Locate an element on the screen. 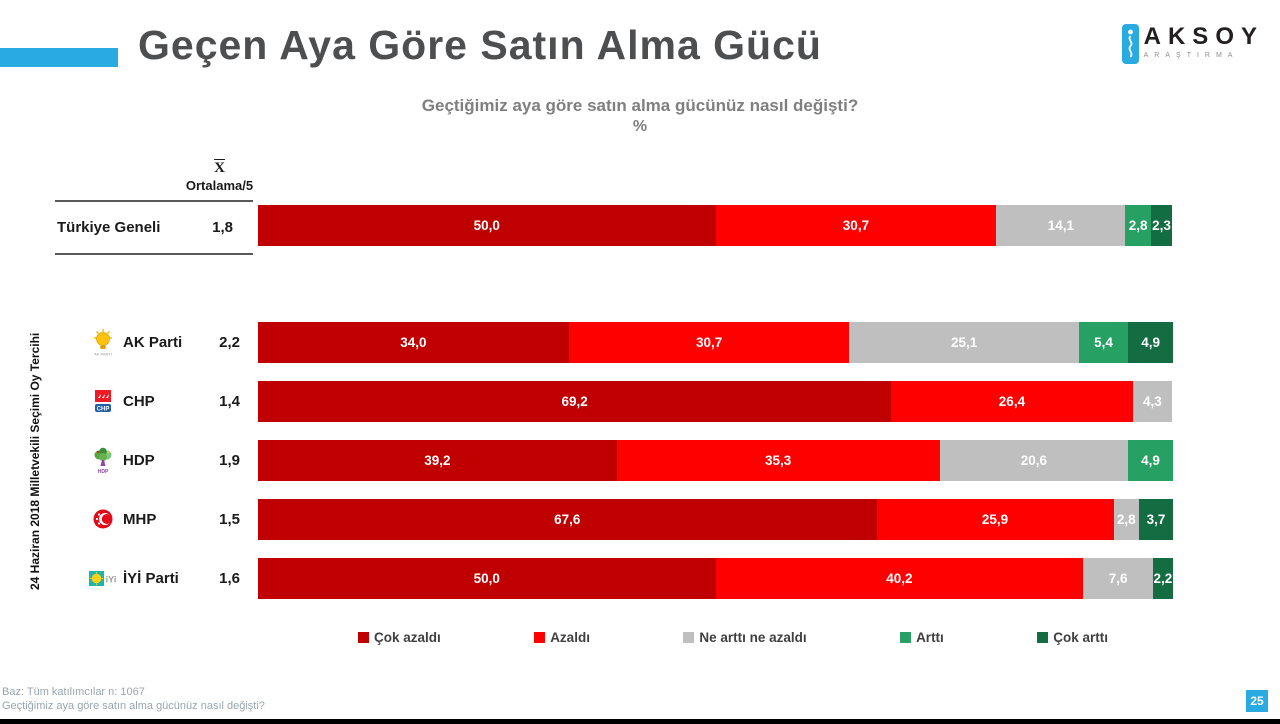 This screenshot has width=1280, height=724. bar-segment: 4,3 is located at coordinates (1152, 401).